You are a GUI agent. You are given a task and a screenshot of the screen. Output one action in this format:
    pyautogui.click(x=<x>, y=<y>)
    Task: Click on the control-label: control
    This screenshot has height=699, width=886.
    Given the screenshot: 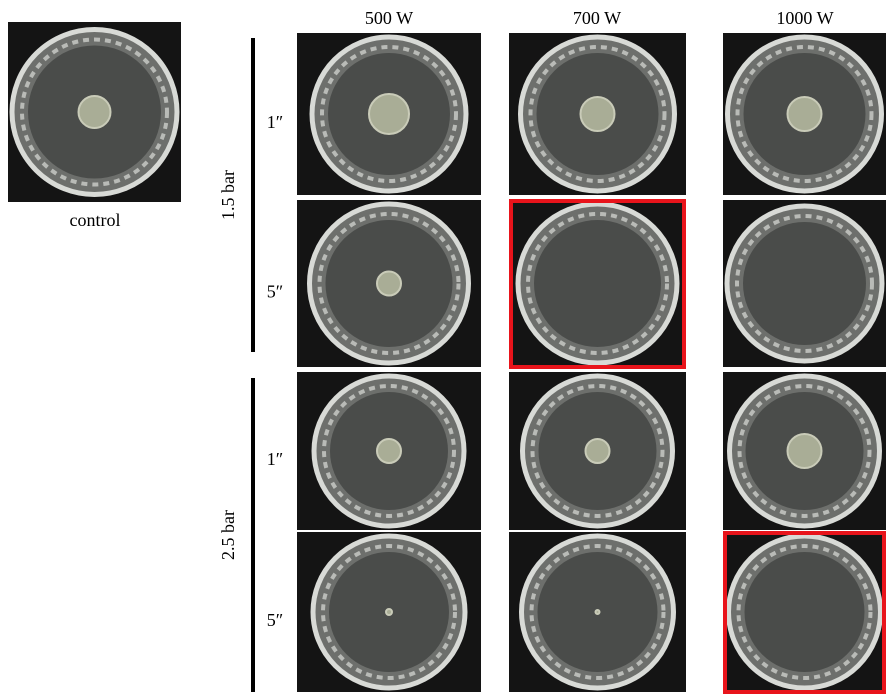 What is the action you would take?
    pyautogui.click(x=95, y=220)
    